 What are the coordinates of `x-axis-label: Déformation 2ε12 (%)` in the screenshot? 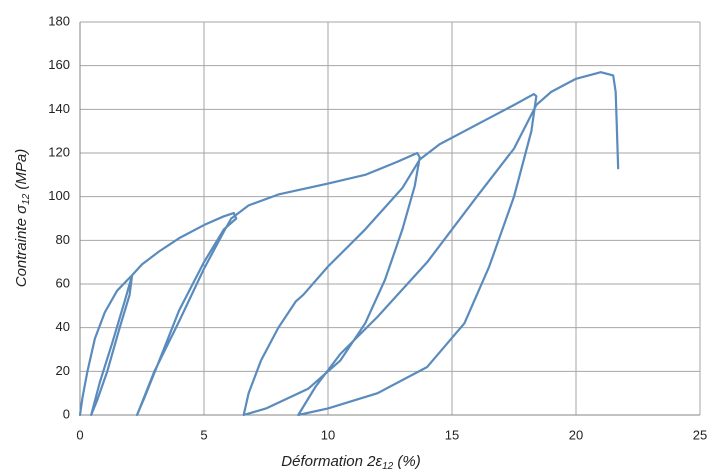 It's located at (350, 462).